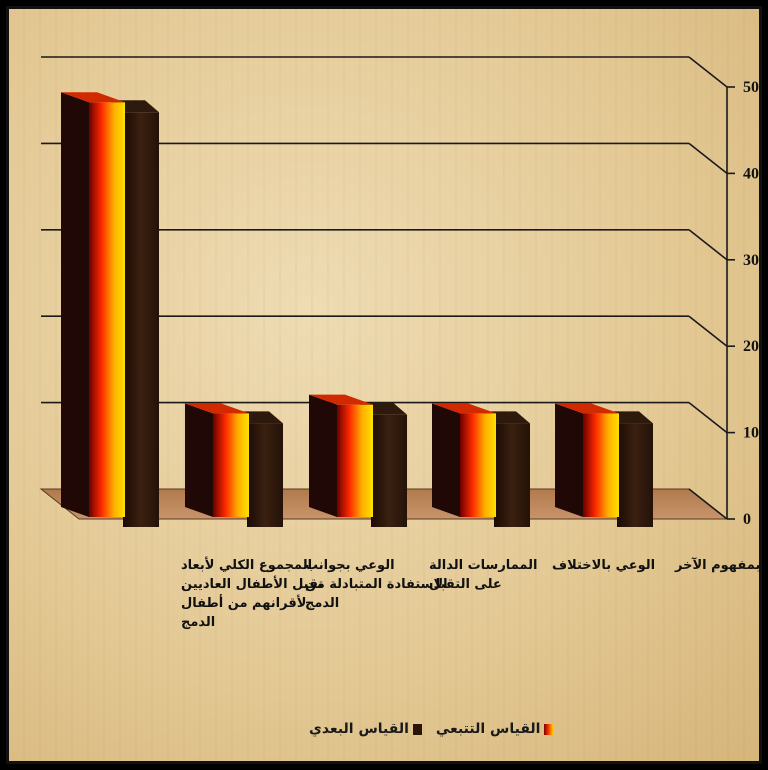  What do you see at coordinates (719, 565) in the screenshot?
I see `x-category-label: الوعي بمفهوم الآخر` at bounding box center [719, 565].